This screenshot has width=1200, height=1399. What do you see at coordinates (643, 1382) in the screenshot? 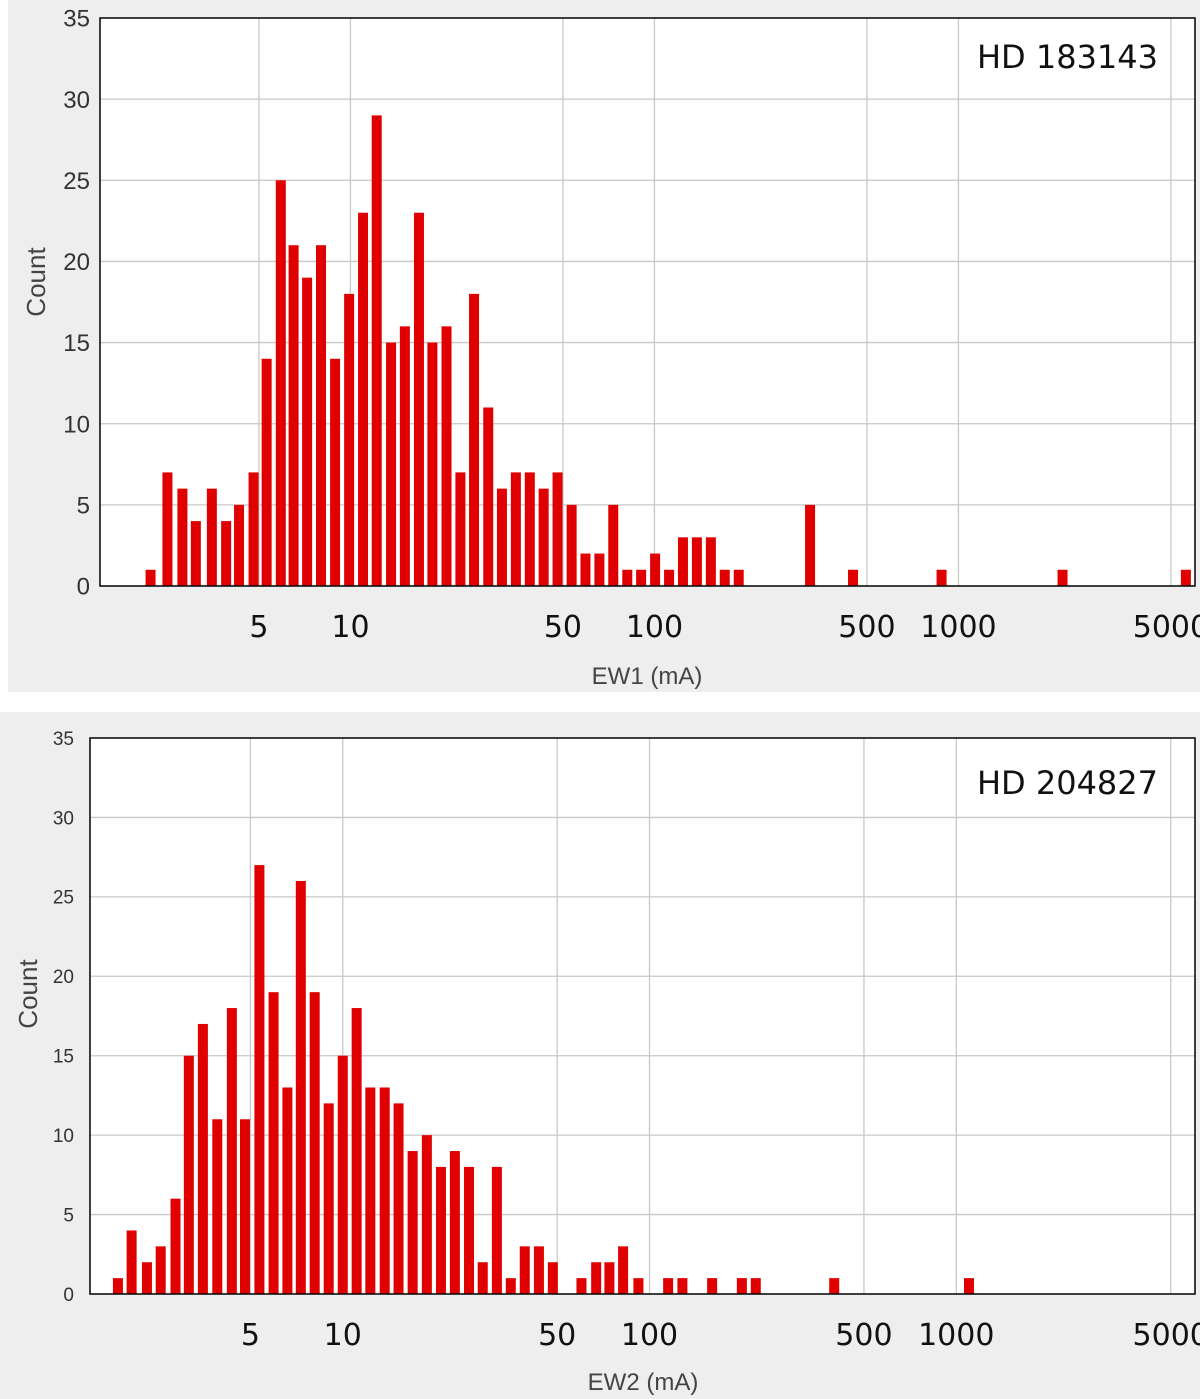
I see `x-axis-label: EW2 (mA)` at bounding box center [643, 1382].